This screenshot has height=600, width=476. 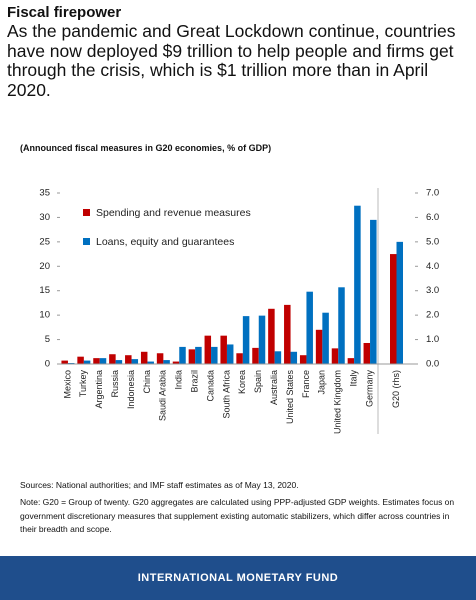 What do you see at coordinates (432, 217) in the screenshot?
I see `y2-tick-label: 6.0` at bounding box center [432, 217].